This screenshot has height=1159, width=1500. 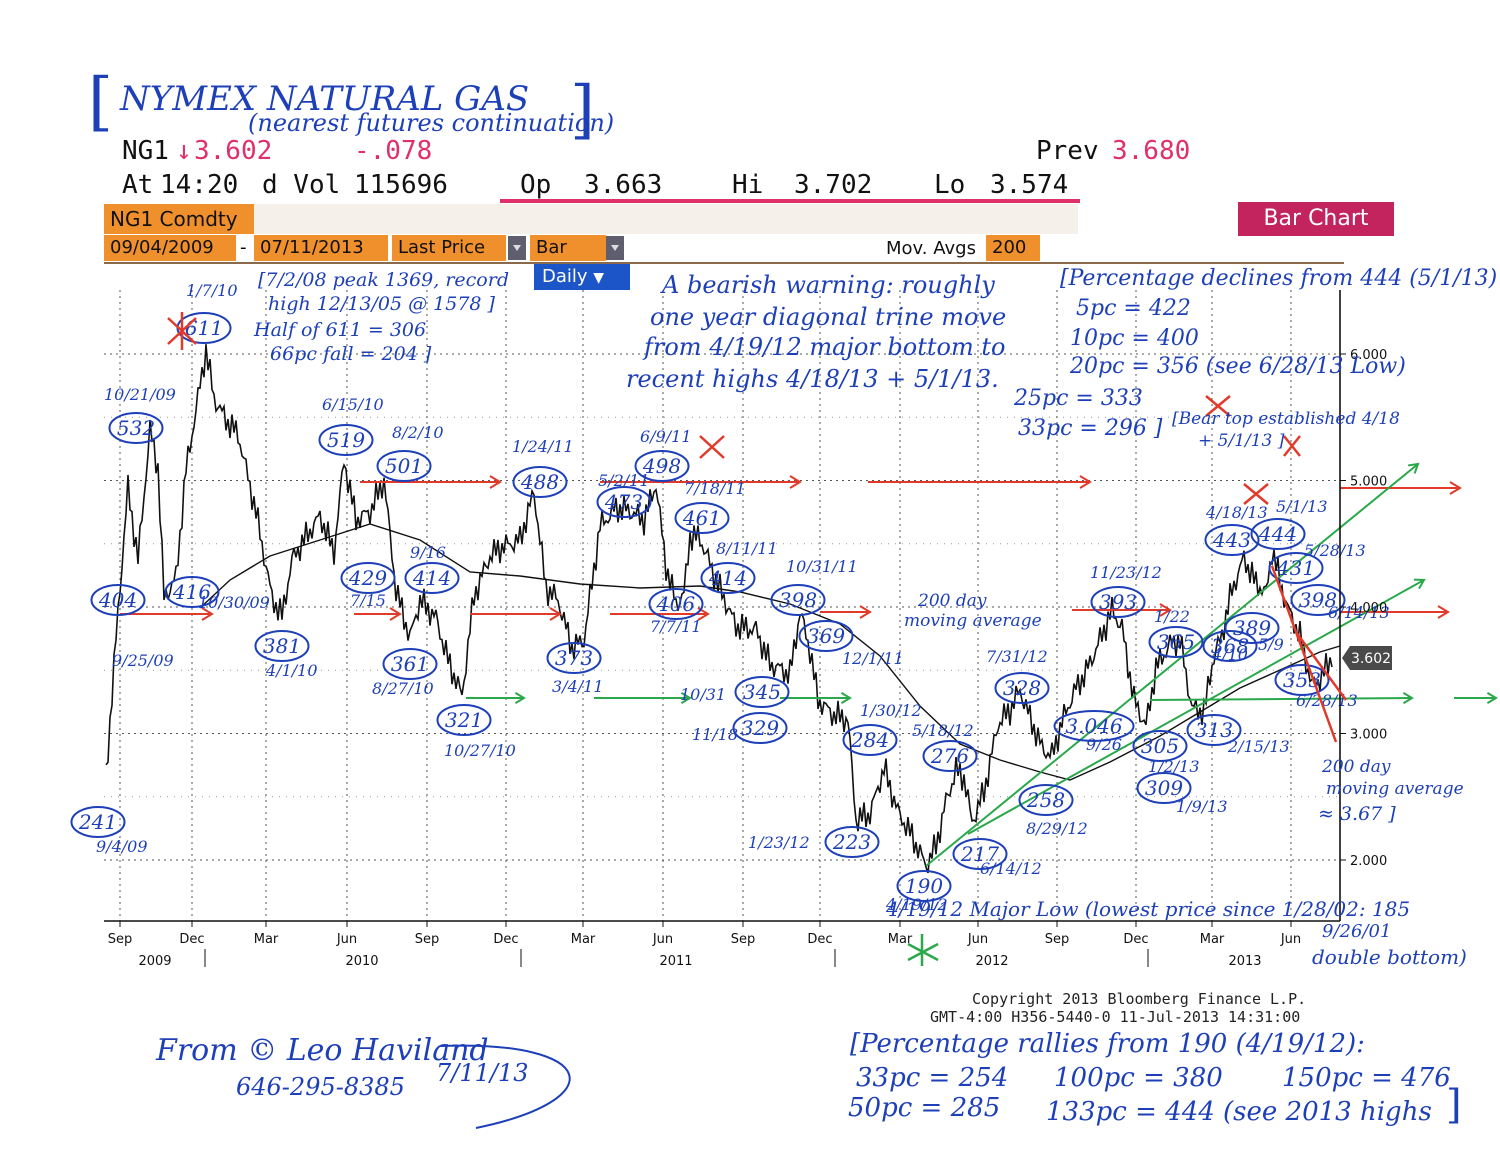 What do you see at coordinates (1327, 700) in the screenshot?
I see `price-label-date: 6/28/13` at bounding box center [1327, 700].